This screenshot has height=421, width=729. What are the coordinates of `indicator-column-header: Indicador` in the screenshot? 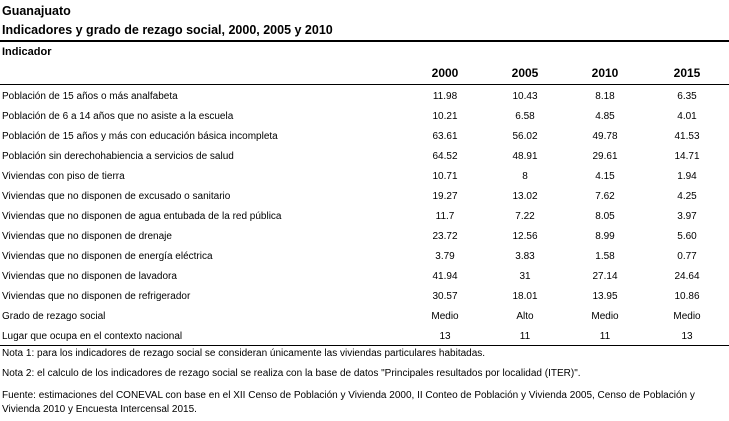 It's located at (27, 52).